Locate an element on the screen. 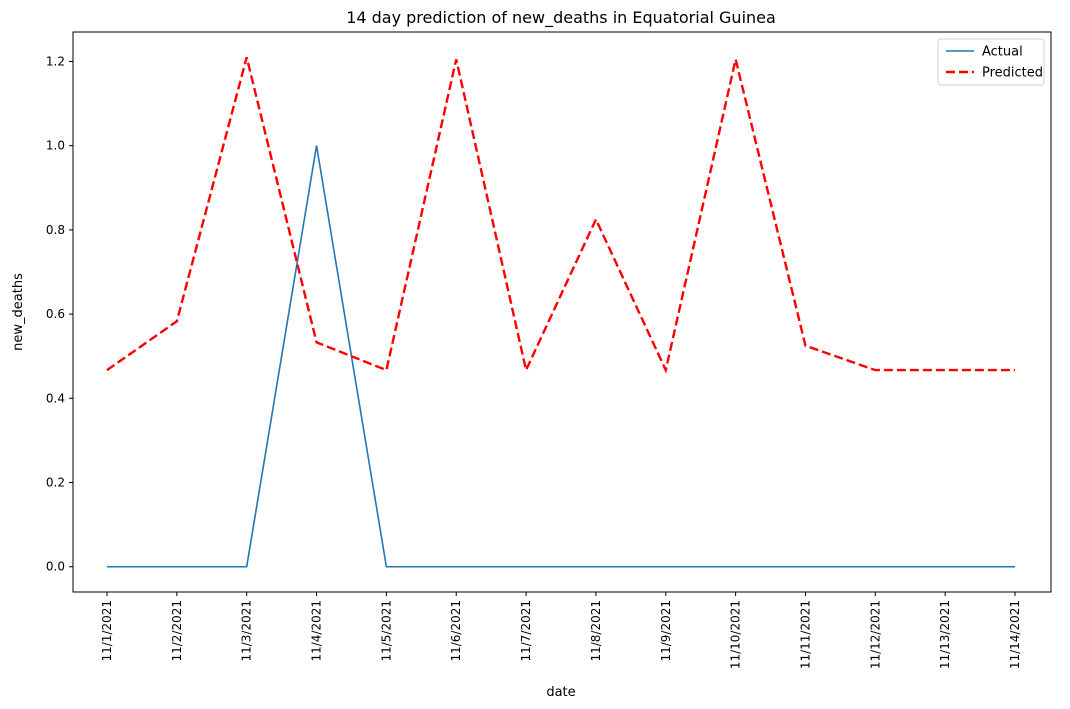  x-tick-label: 11/10/2021 is located at coordinates (736, 634).